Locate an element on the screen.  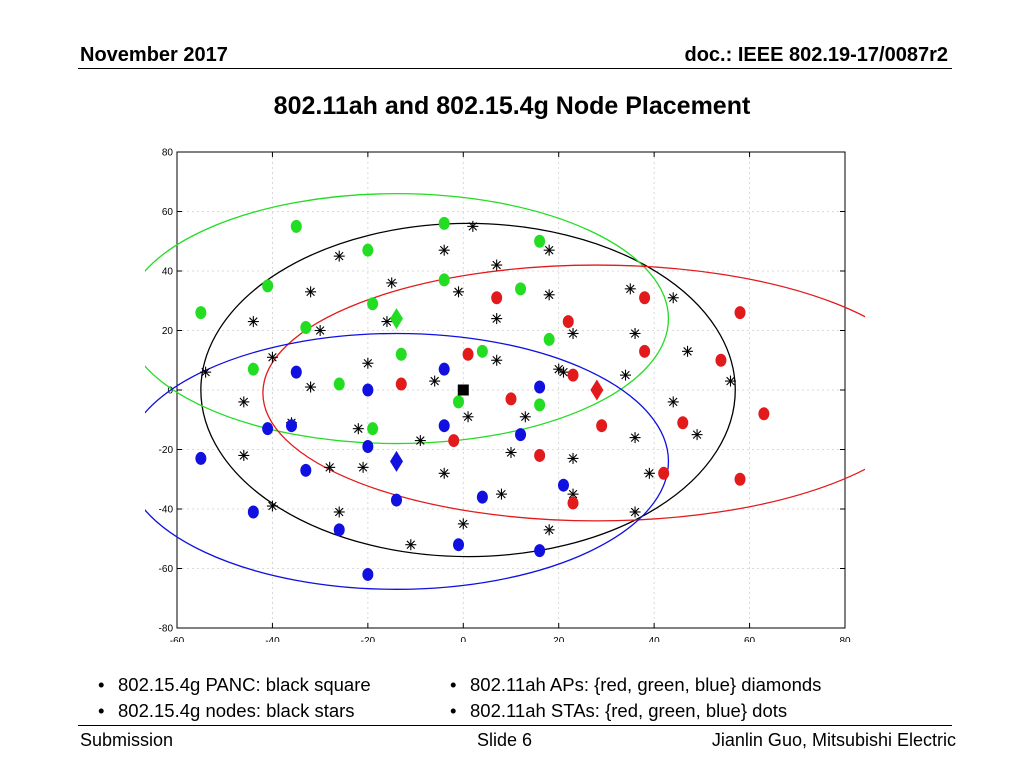
bullet-item: • 802.15.4g nodes: black stars is located at coordinates (234, 711).